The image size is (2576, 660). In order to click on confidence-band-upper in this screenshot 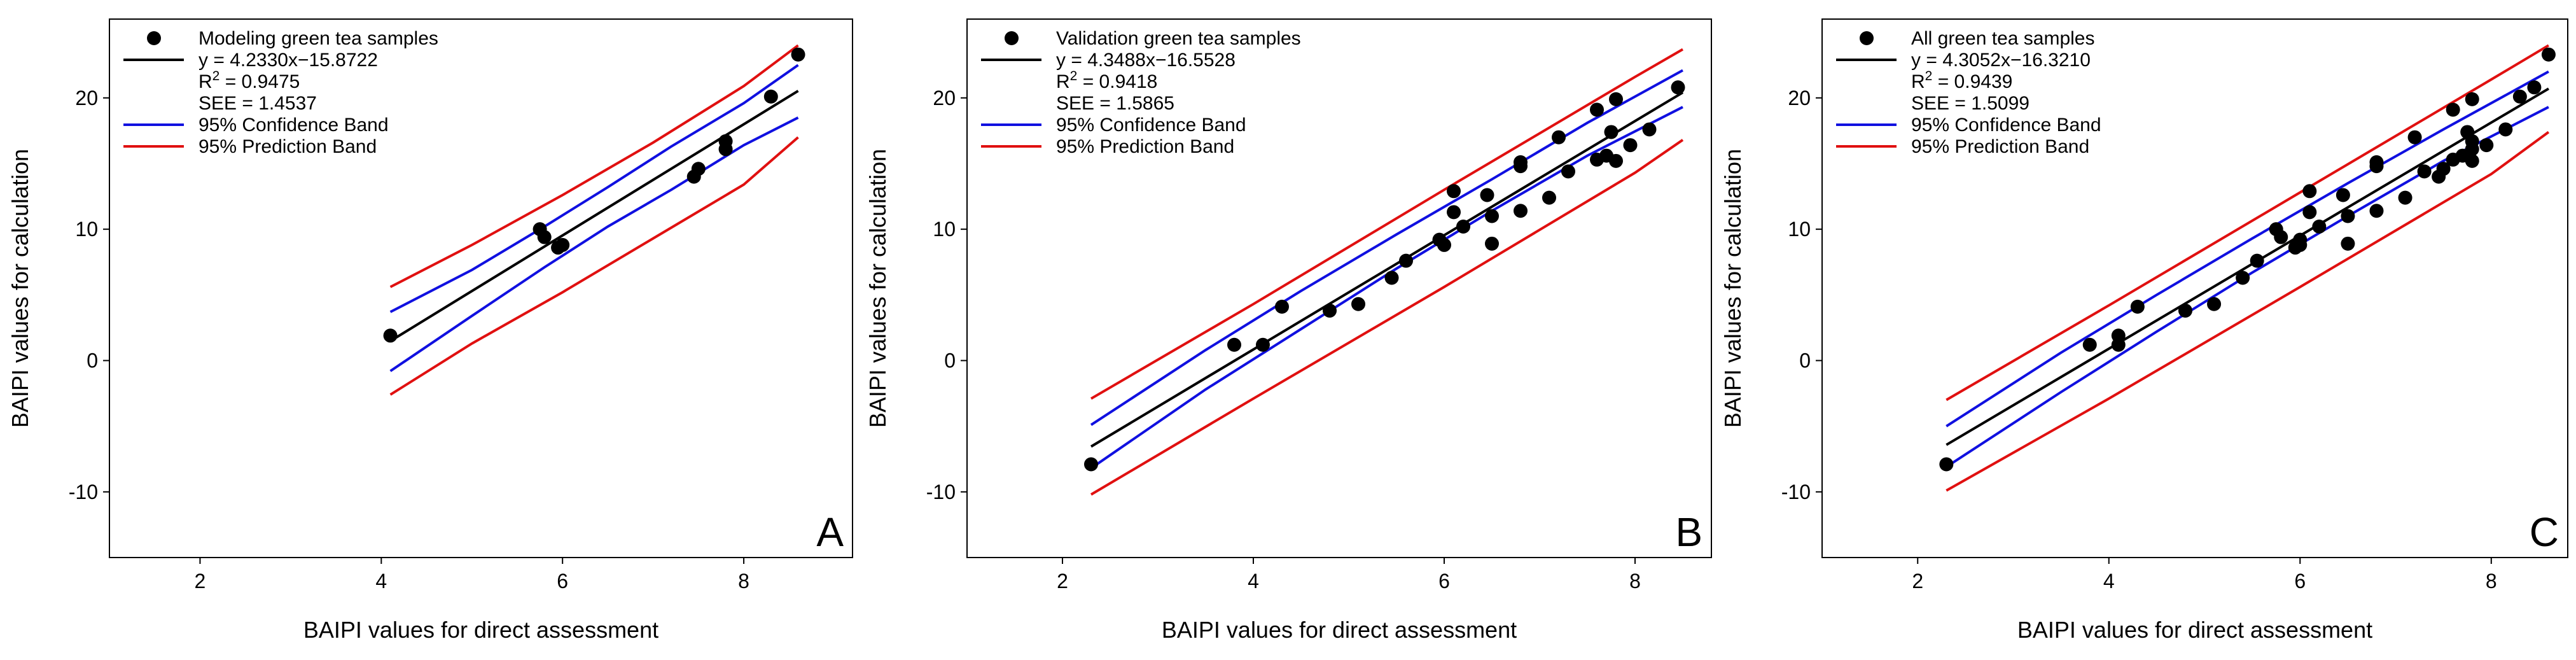, I will do `click(1386, 247)`.